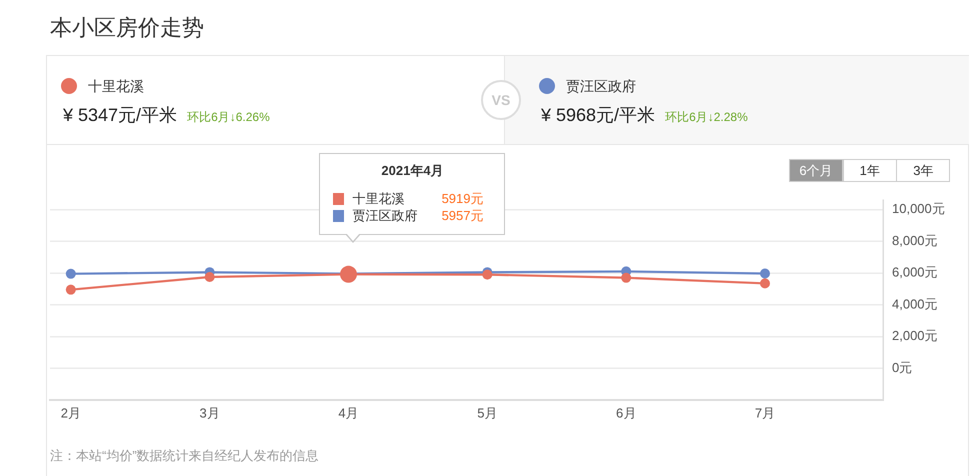 This screenshot has width=976, height=476. What do you see at coordinates (487, 412) in the screenshot?
I see `x-tick-label: 5月` at bounding box center [487, 412].